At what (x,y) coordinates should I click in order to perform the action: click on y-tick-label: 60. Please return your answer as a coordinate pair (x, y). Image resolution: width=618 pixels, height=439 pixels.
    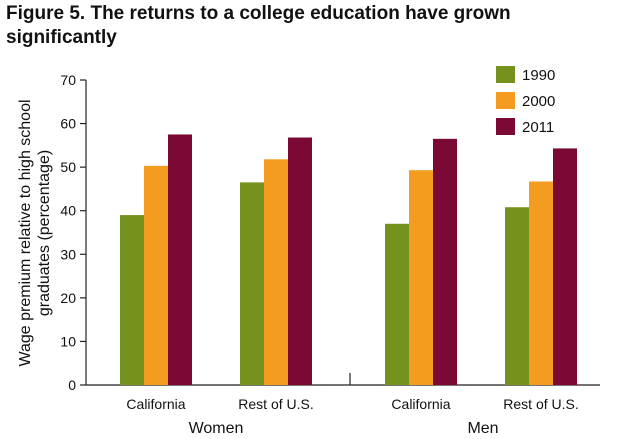
    Looking at the image, I should click on (68, 124).